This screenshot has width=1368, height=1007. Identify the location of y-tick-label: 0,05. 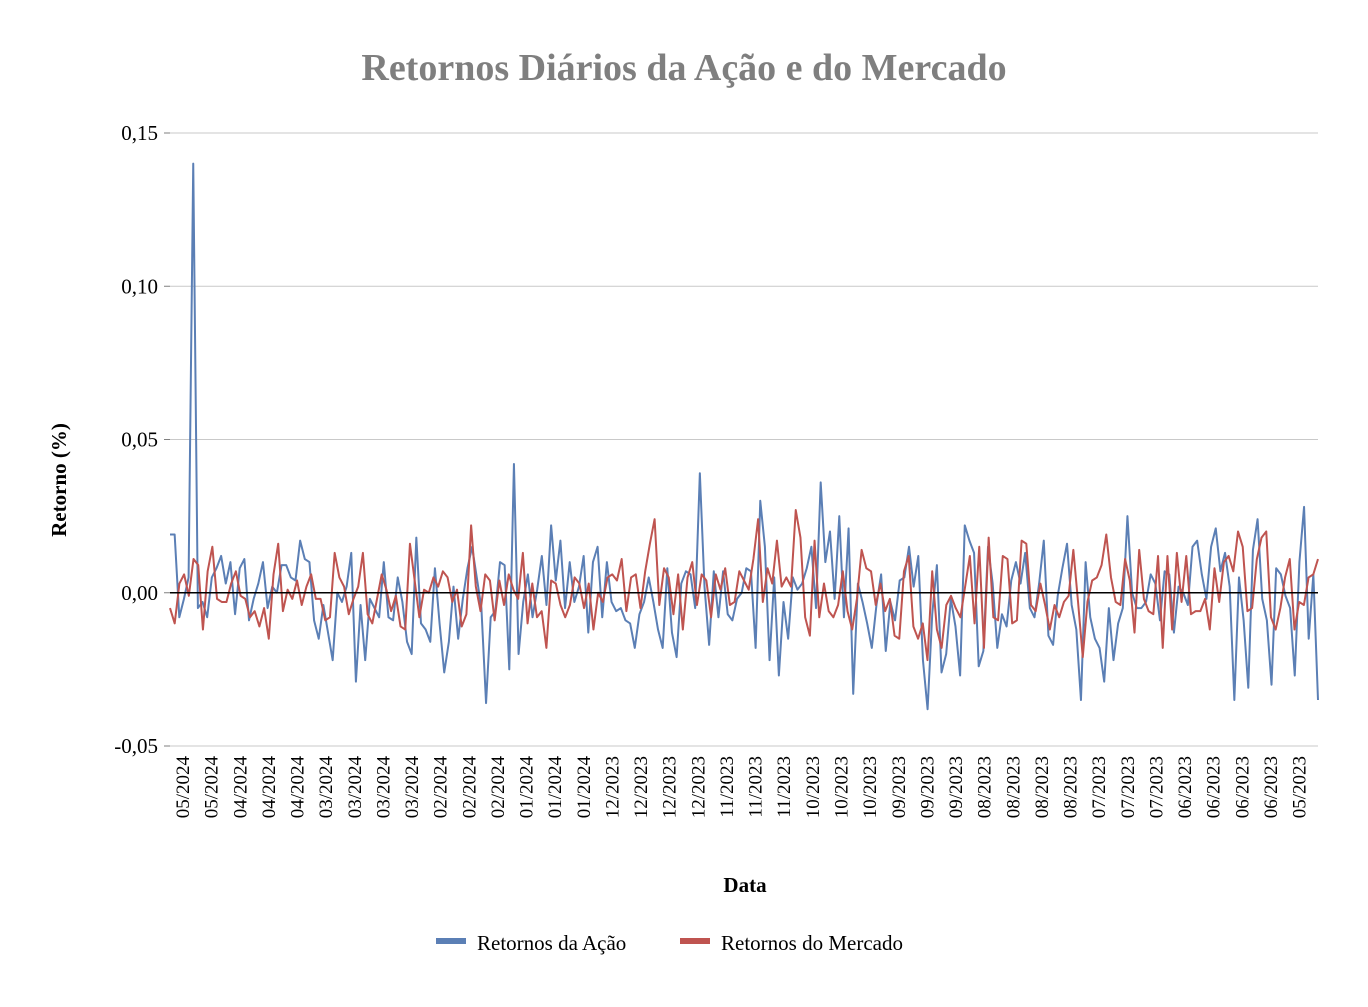
(139, 440).